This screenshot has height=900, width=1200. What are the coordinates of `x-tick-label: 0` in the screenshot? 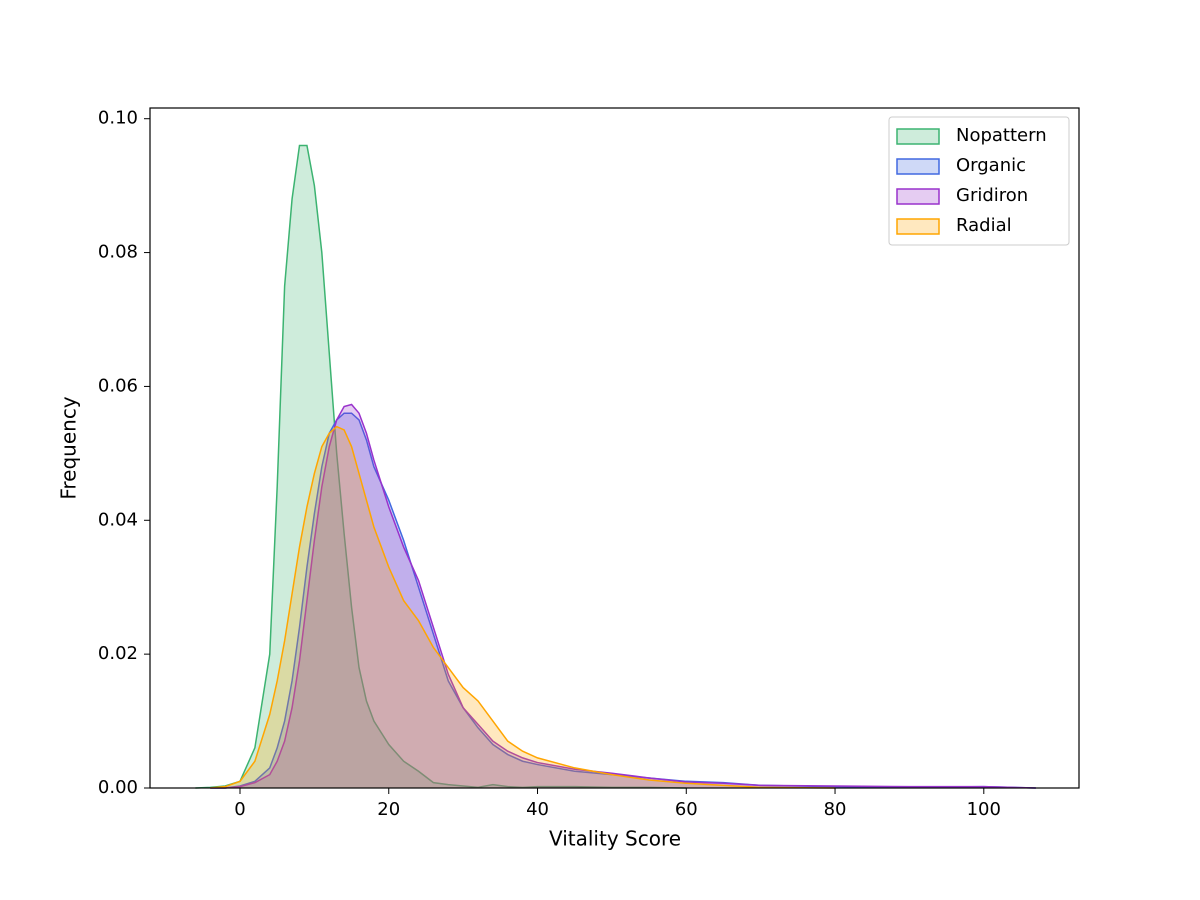 It's located at (239, 809).